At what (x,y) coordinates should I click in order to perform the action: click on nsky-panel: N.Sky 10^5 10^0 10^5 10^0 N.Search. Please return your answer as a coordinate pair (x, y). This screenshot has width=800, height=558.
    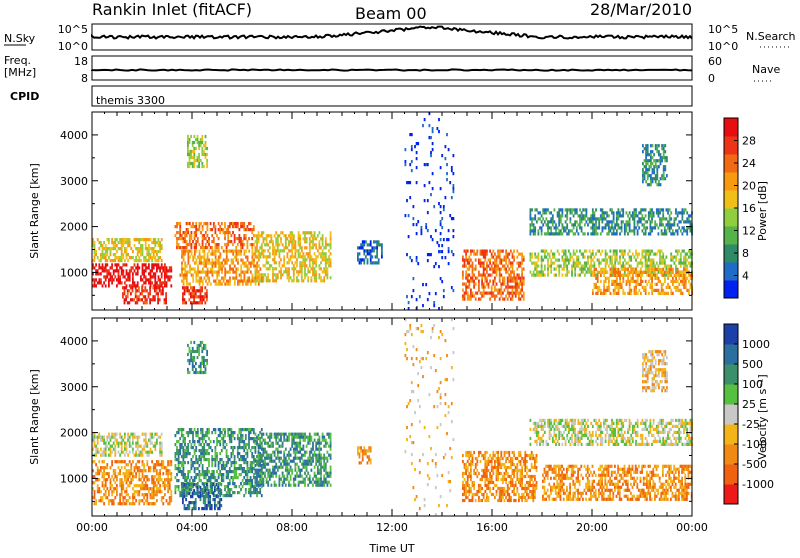
    Looking at the image, I should click on (400, 38).